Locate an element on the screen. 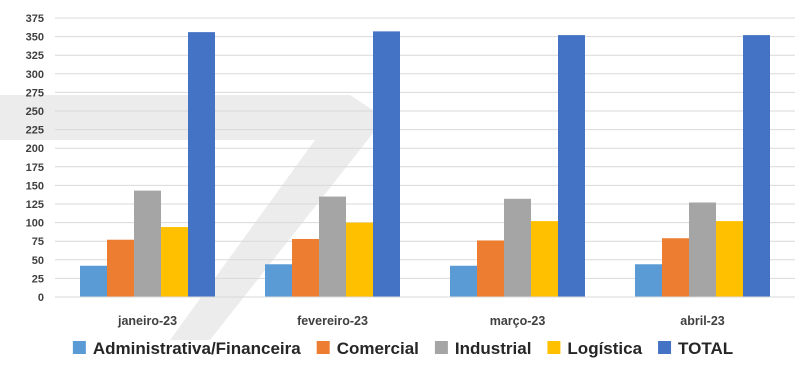 Image resolution: width=806 pixels, height=366 pixels. x-category-label: março-23 is located at coordinates (518, 321).